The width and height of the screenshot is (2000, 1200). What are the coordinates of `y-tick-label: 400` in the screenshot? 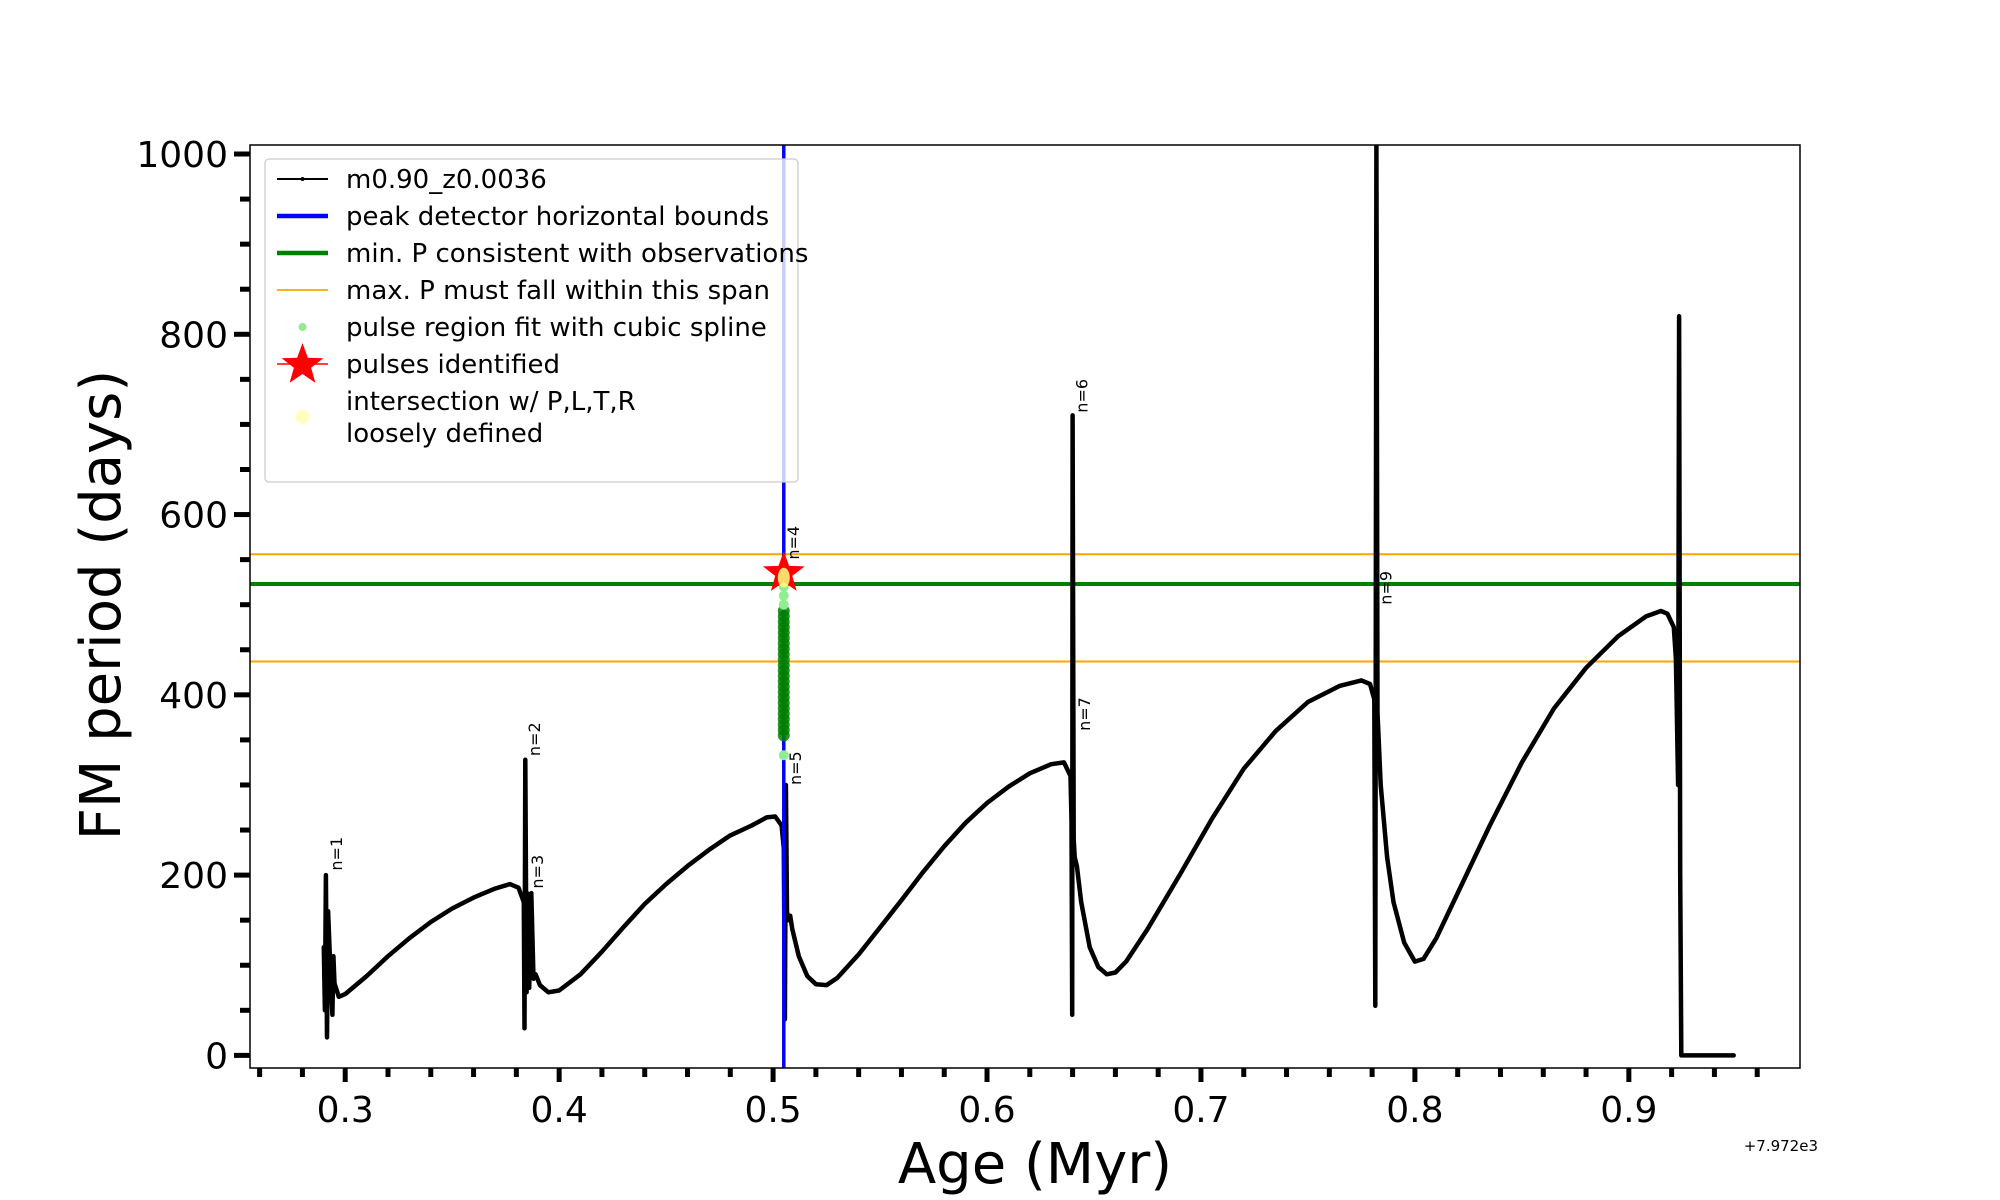 It's located at (193, 696).